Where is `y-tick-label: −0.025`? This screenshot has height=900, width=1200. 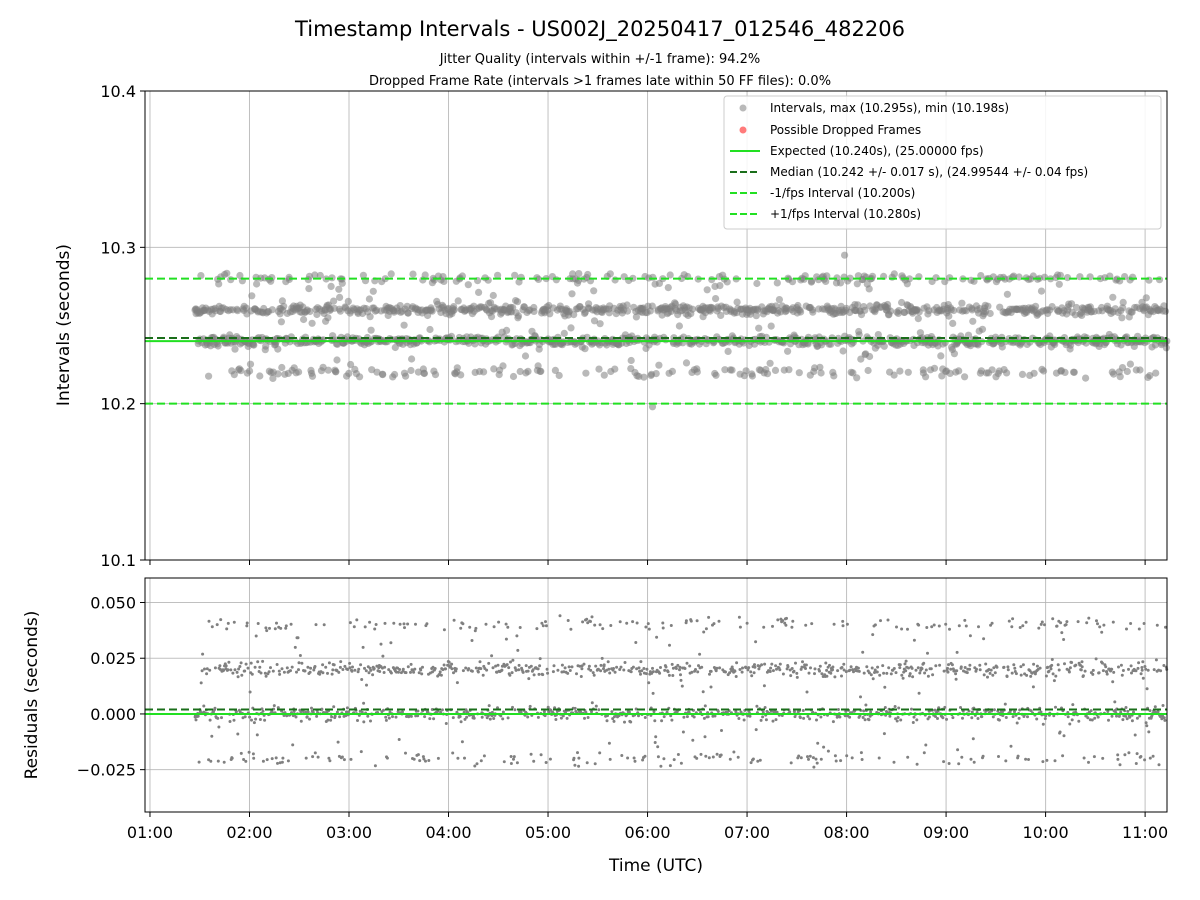
y-tick-label: −0.025 is located at coordinates (106, 770).